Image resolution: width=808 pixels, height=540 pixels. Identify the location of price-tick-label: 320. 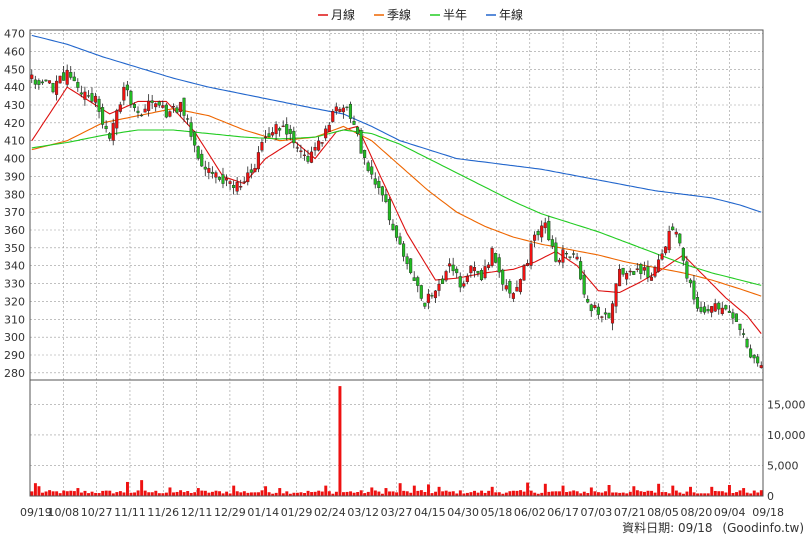
(14, 301).